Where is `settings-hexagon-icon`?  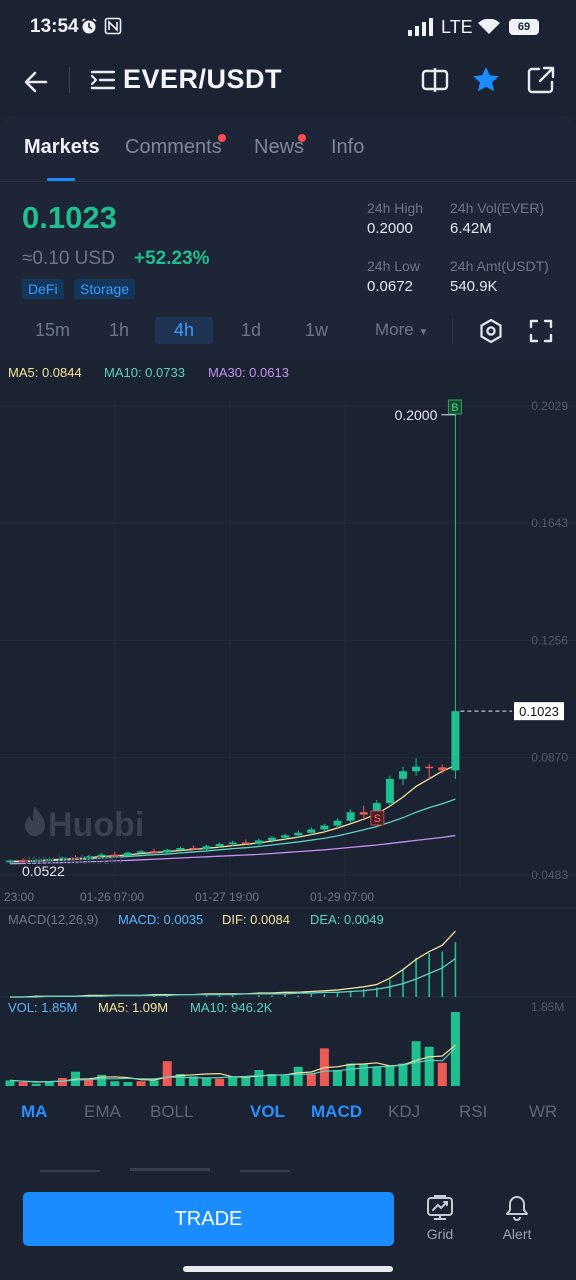 settings-hexagon-icon is located at coordinates (491, 331).